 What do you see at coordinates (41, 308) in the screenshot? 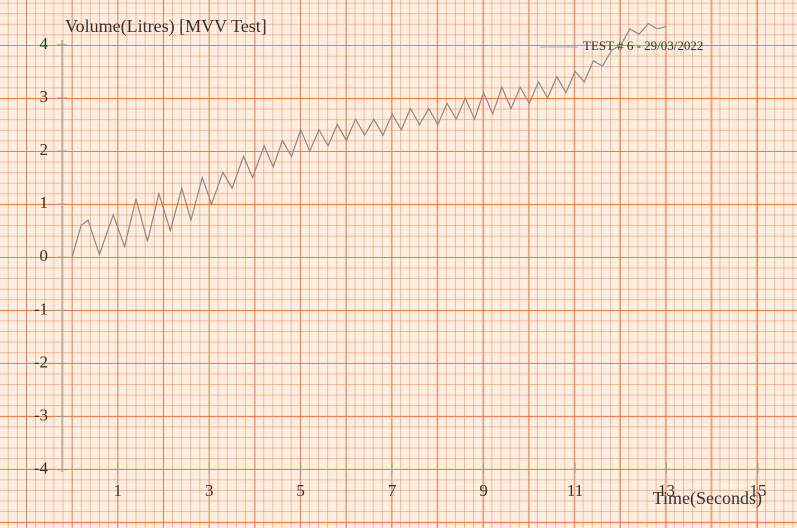
I see `y-tick-label: -1` at bounding box center [41, 308].